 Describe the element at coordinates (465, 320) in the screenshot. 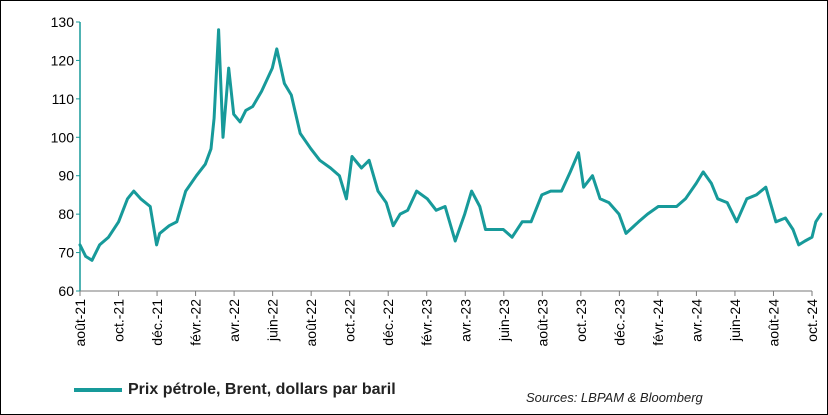

I see `x-tick-label: avr.-23` at that location.